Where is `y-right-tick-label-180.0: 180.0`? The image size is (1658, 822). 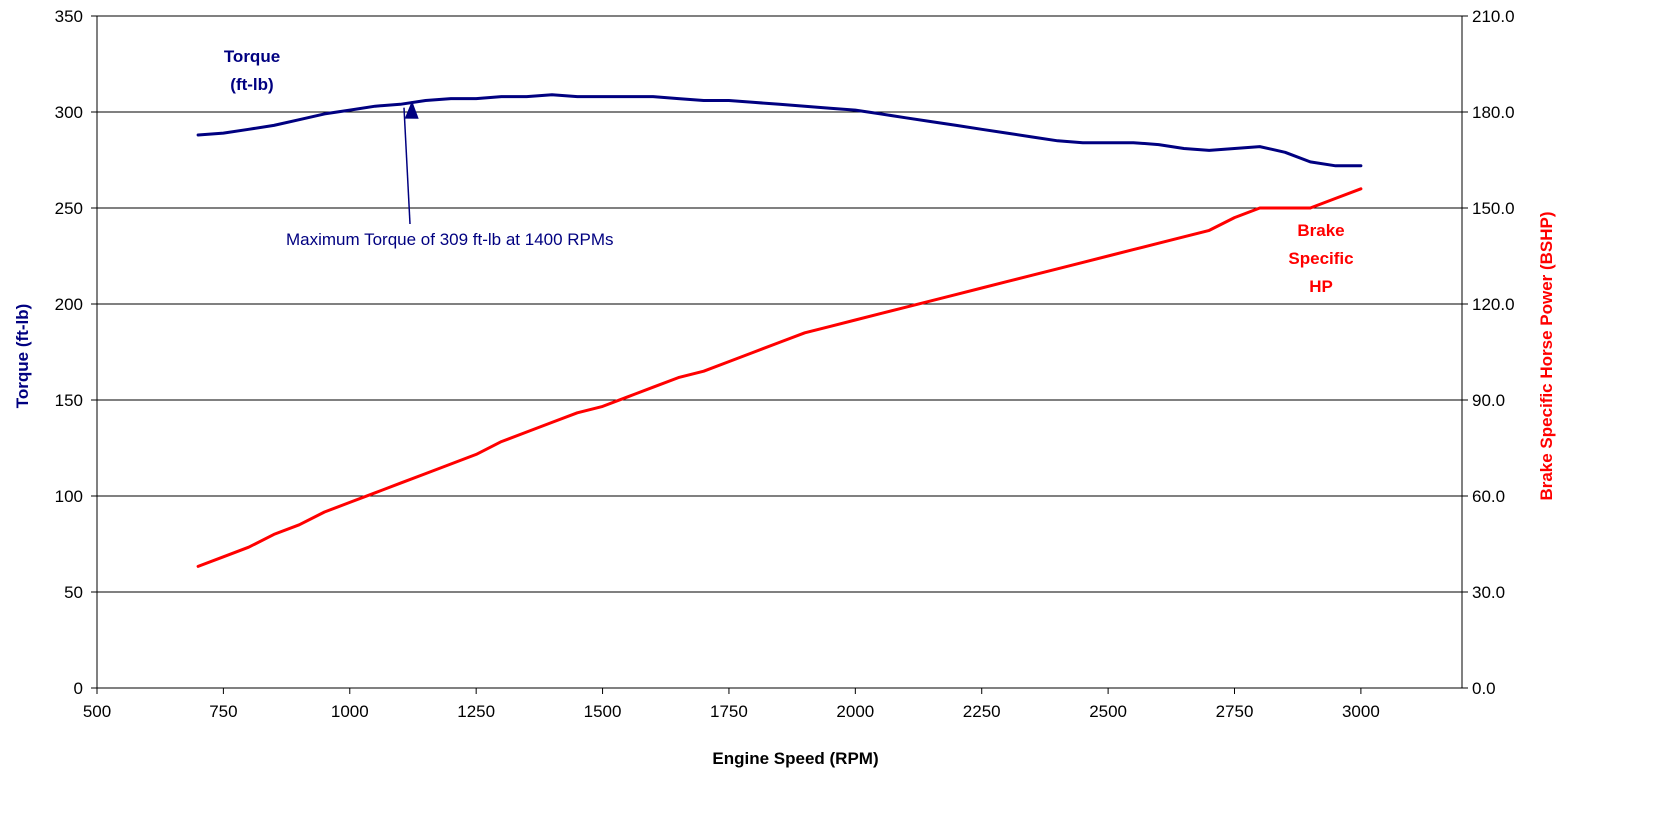 y-right-tick-label-180.0: 180.0 is located at coordinates (1493, 112).